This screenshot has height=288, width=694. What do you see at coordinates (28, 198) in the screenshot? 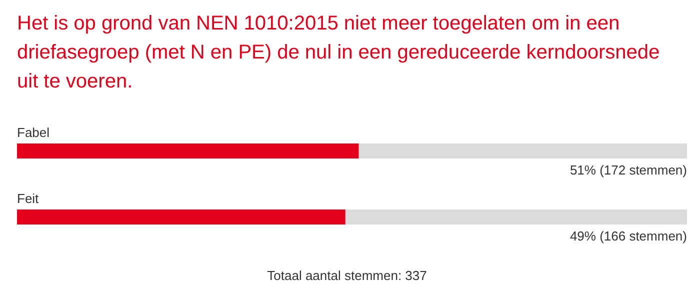
I see `y-tick-label: Feit` at bounding box center [28, 198].